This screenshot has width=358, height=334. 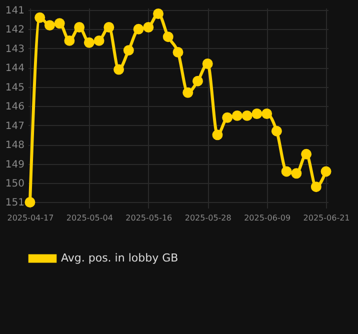 I want to click on x-tick-label: 2025-05-28, so click(x=208, y=218).